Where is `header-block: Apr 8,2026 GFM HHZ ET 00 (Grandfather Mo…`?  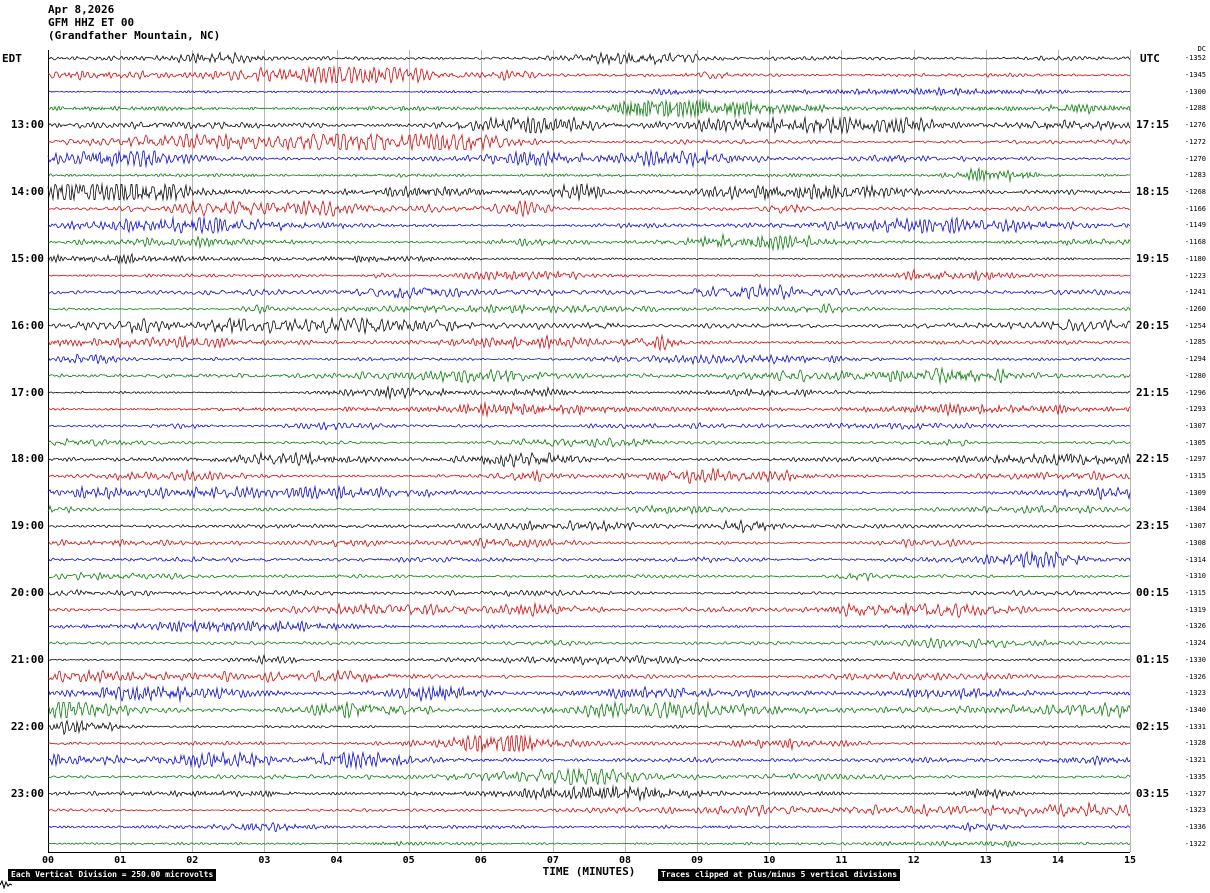
header-block: Apr 8,2026 GFM HHZ ET 00 (Grandfather Mo… is located at coordinates (134, 22).